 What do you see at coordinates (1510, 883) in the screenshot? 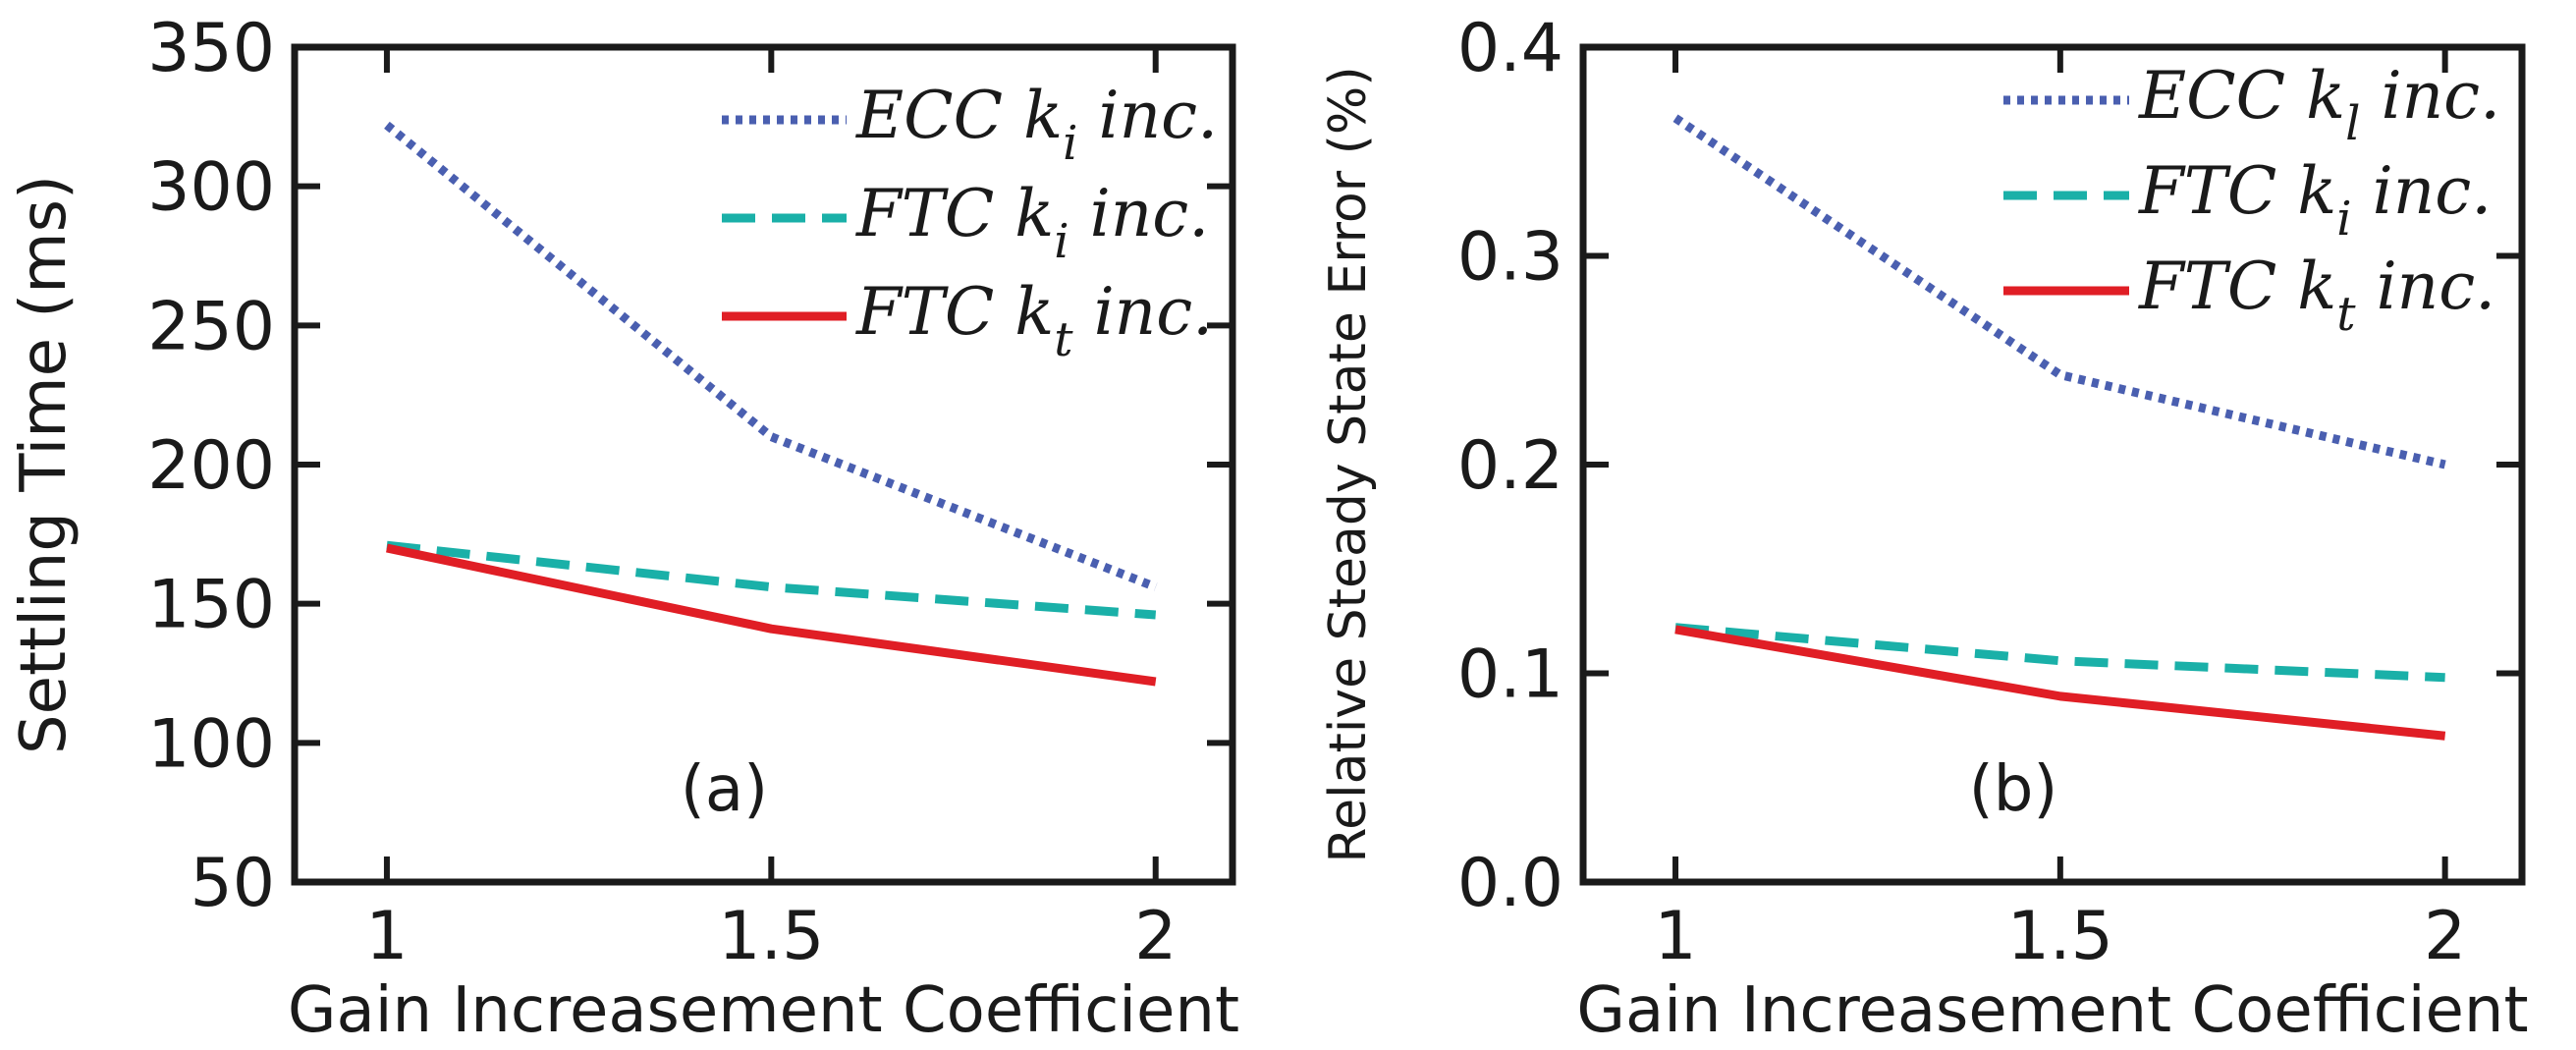
I see `y-tick-label: 0.0` at bounding box center [1510, 883].